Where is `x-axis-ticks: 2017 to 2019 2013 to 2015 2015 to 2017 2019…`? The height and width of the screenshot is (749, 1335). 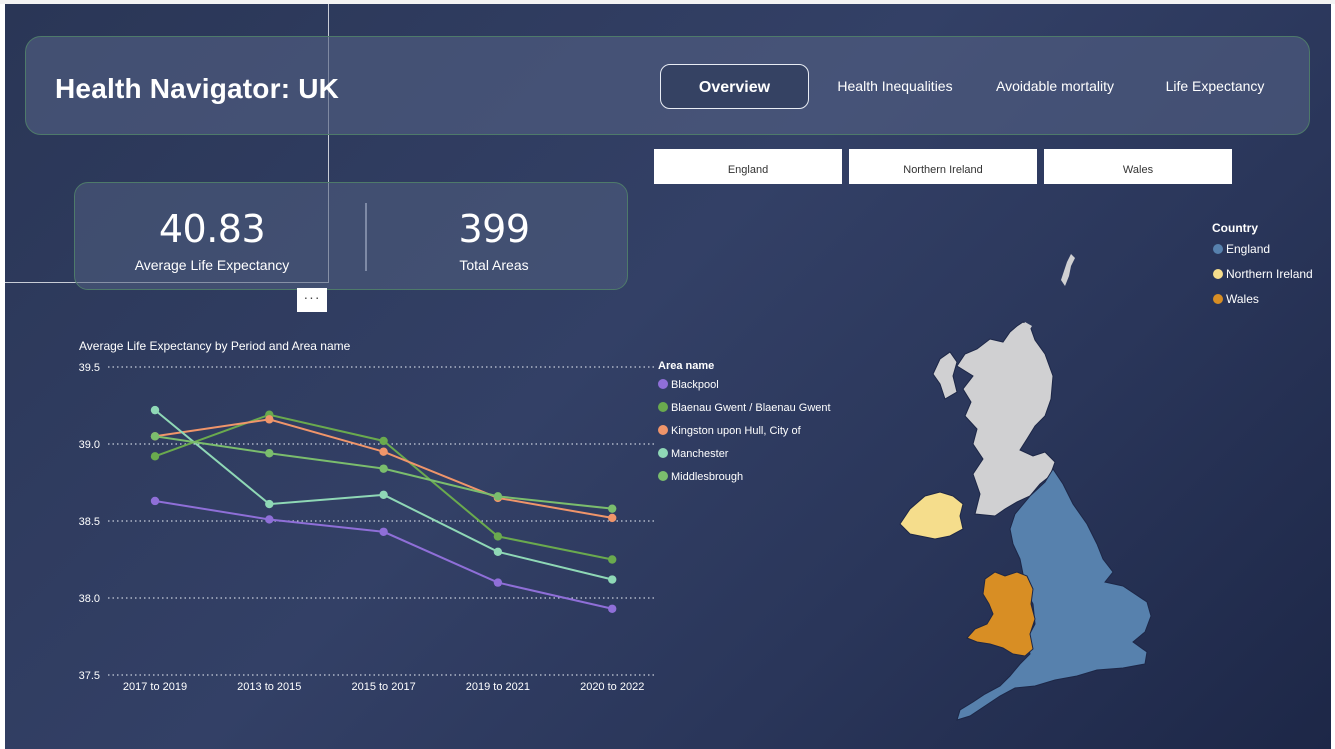
x-axis-ticks: 2017 to 2019 2013 to 2015 2015 to 2017 2019… is located at coordinates (383, 687).